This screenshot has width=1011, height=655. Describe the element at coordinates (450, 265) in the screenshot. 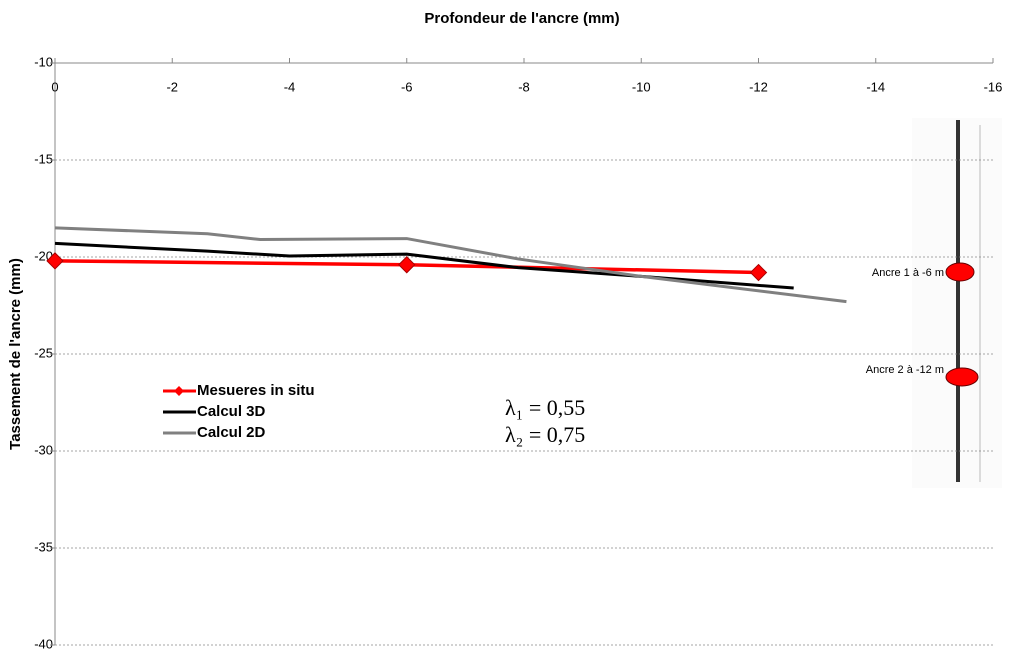

I see `series-line` at that location.